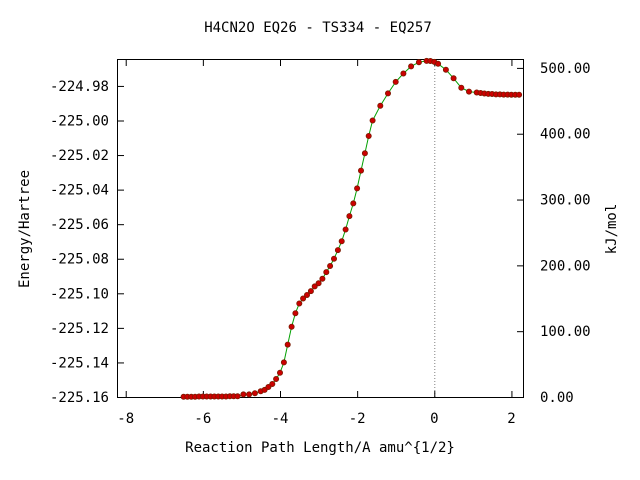  What do you see at coordinates (511, 419) in the screenshot?
I see `x-tick-label: 2` at bounding box center [511, 419].